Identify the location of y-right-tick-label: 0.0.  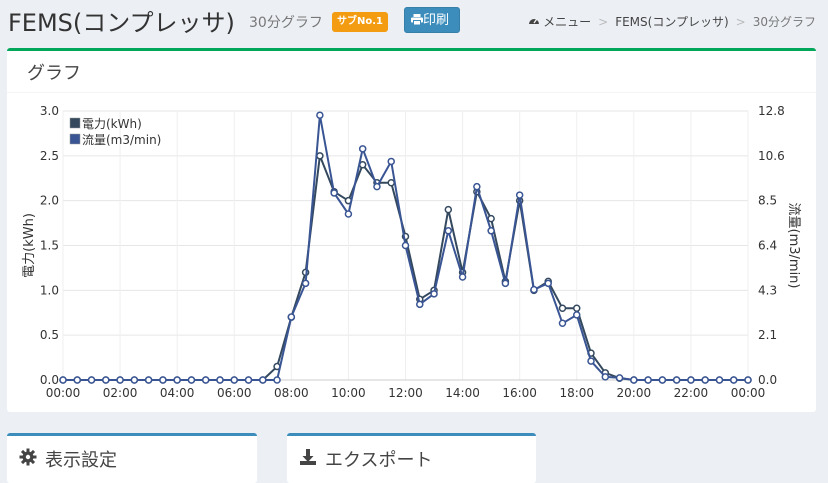
(767, 380).